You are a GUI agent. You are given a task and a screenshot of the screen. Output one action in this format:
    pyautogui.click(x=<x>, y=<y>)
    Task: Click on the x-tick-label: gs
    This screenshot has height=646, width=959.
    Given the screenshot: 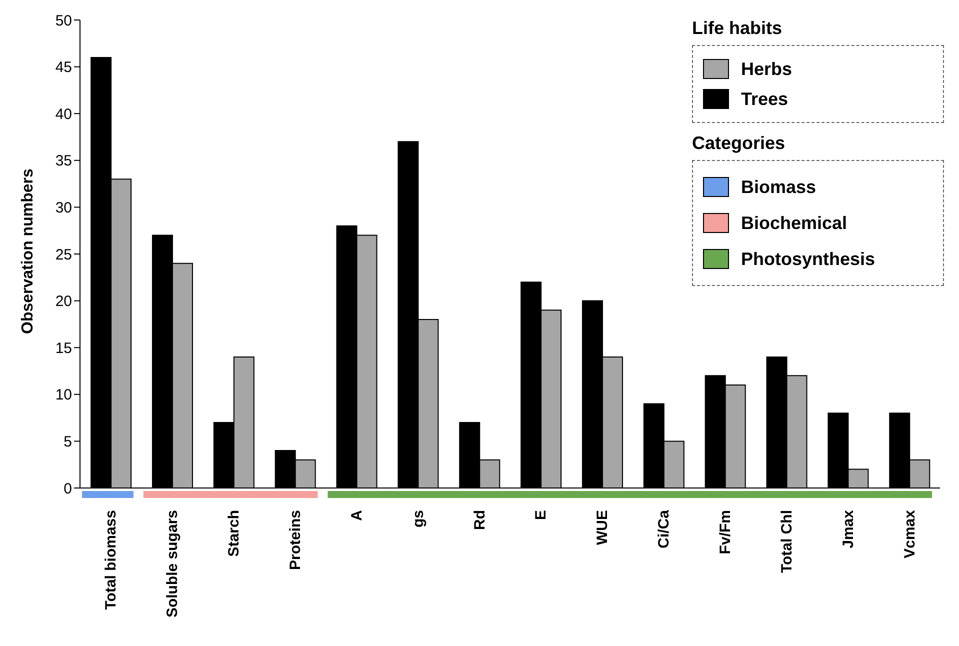 What is the action you would take?
    pyautogui.click(x=418, y=519)
    